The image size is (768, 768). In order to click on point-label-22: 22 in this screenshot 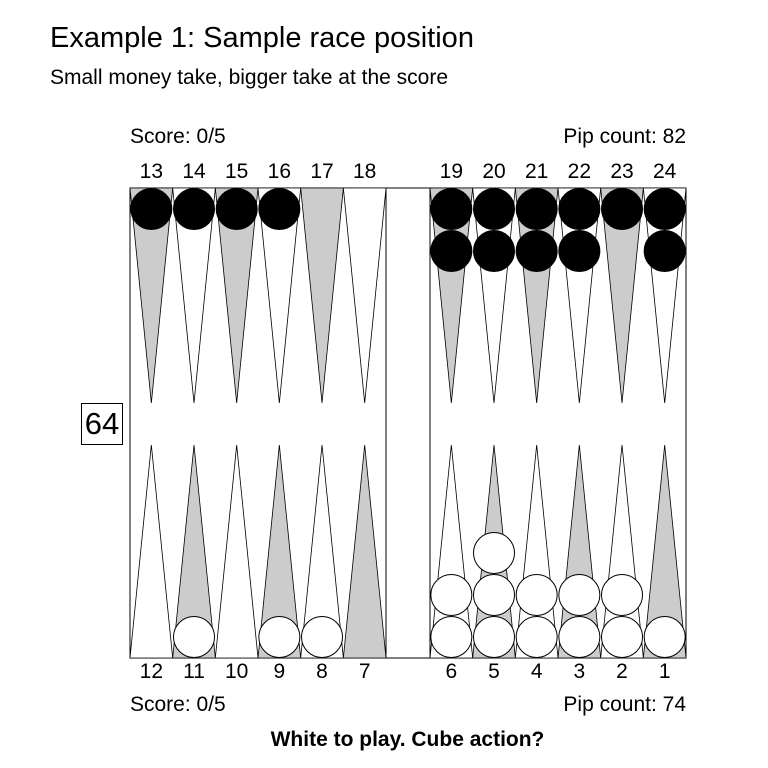, I will do `click(579, 171)`.